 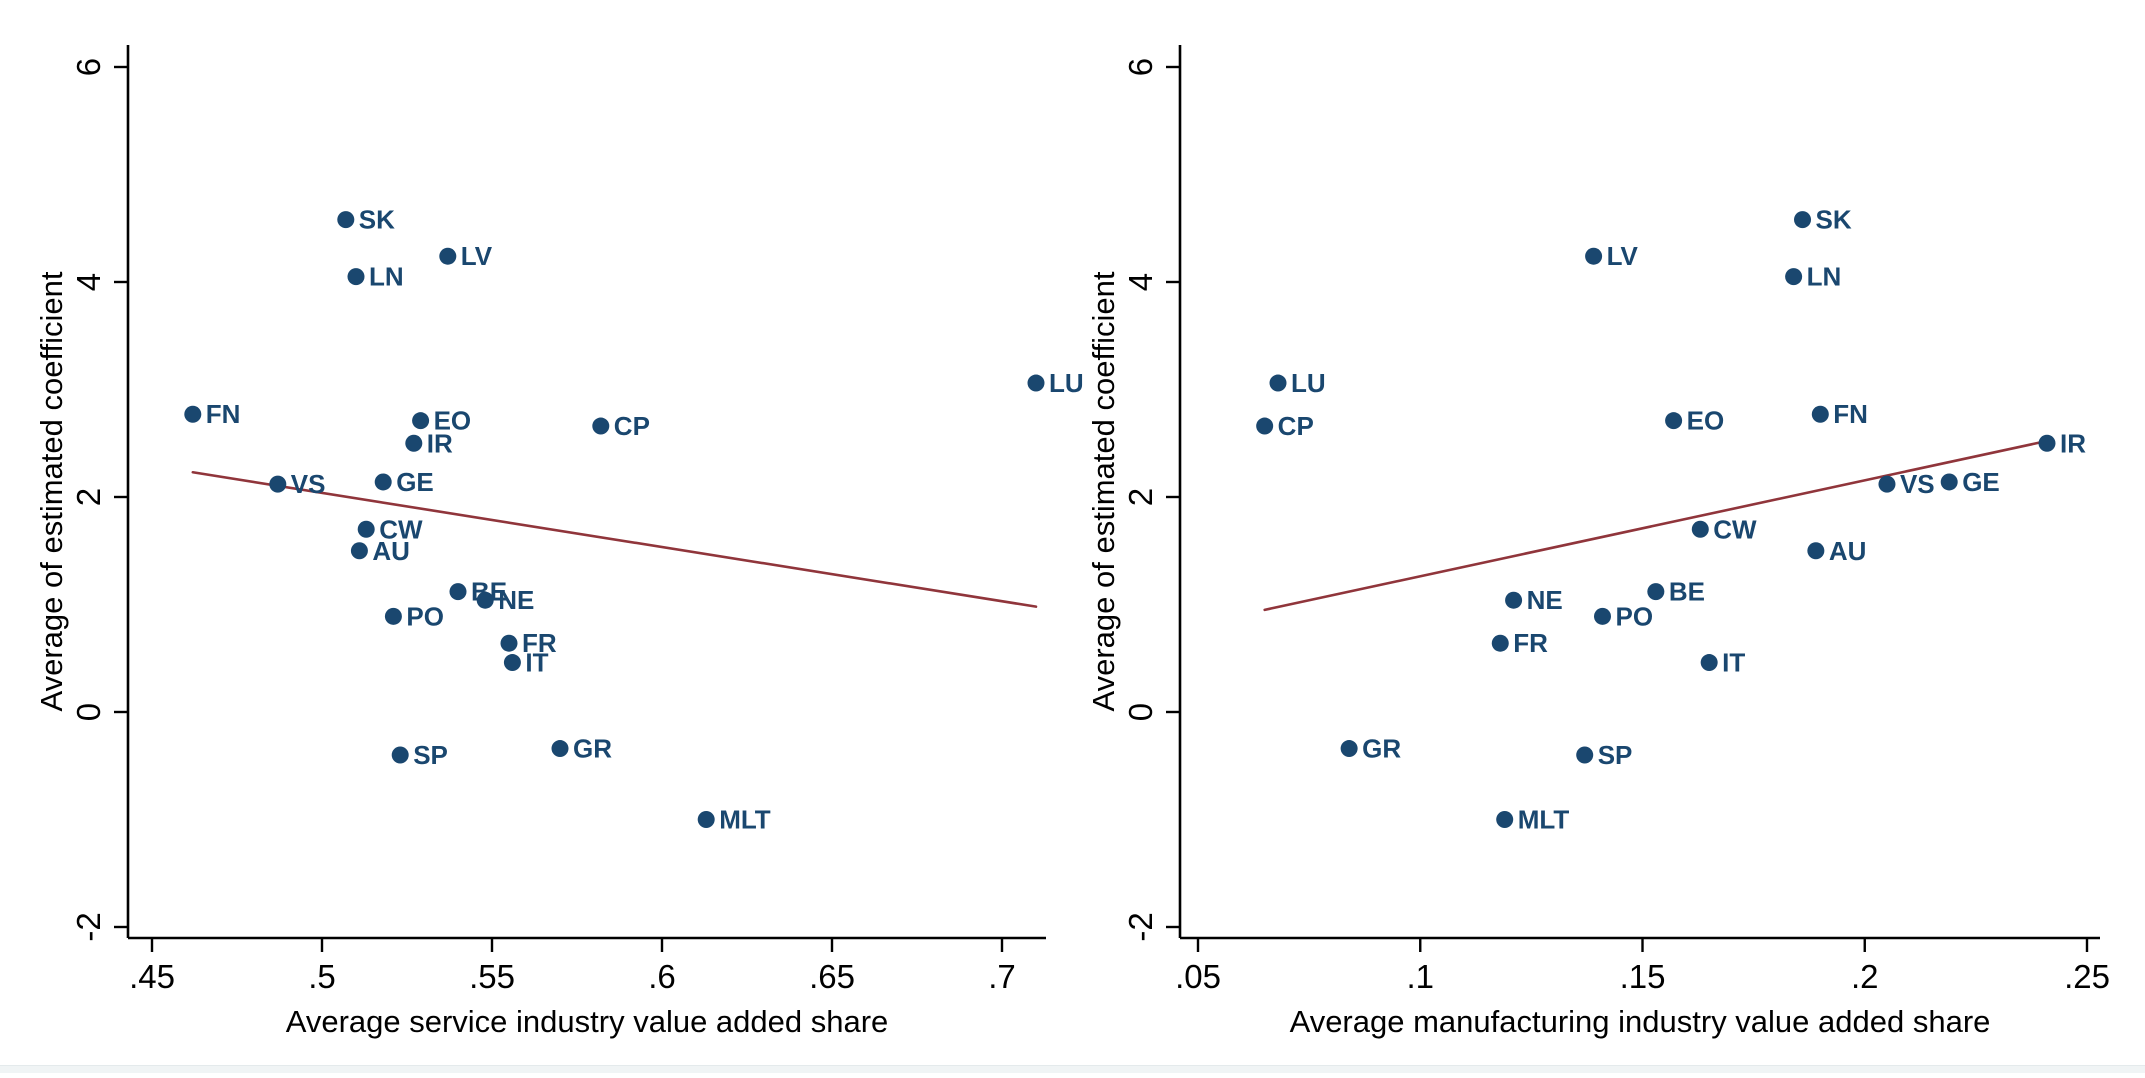 I want to click on point-AU-service, so click(x=359, y=551).